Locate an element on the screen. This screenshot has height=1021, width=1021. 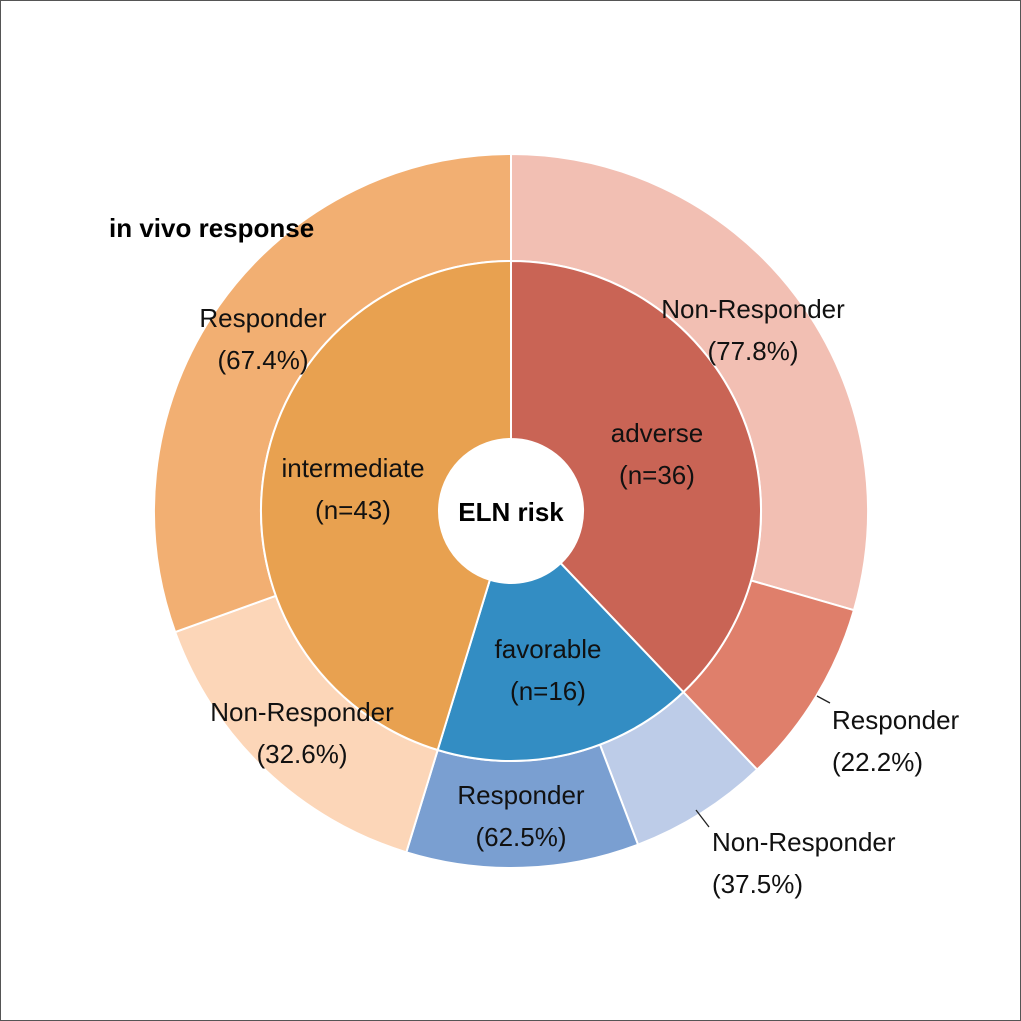
center-hole is located at coordinates (511, 511).